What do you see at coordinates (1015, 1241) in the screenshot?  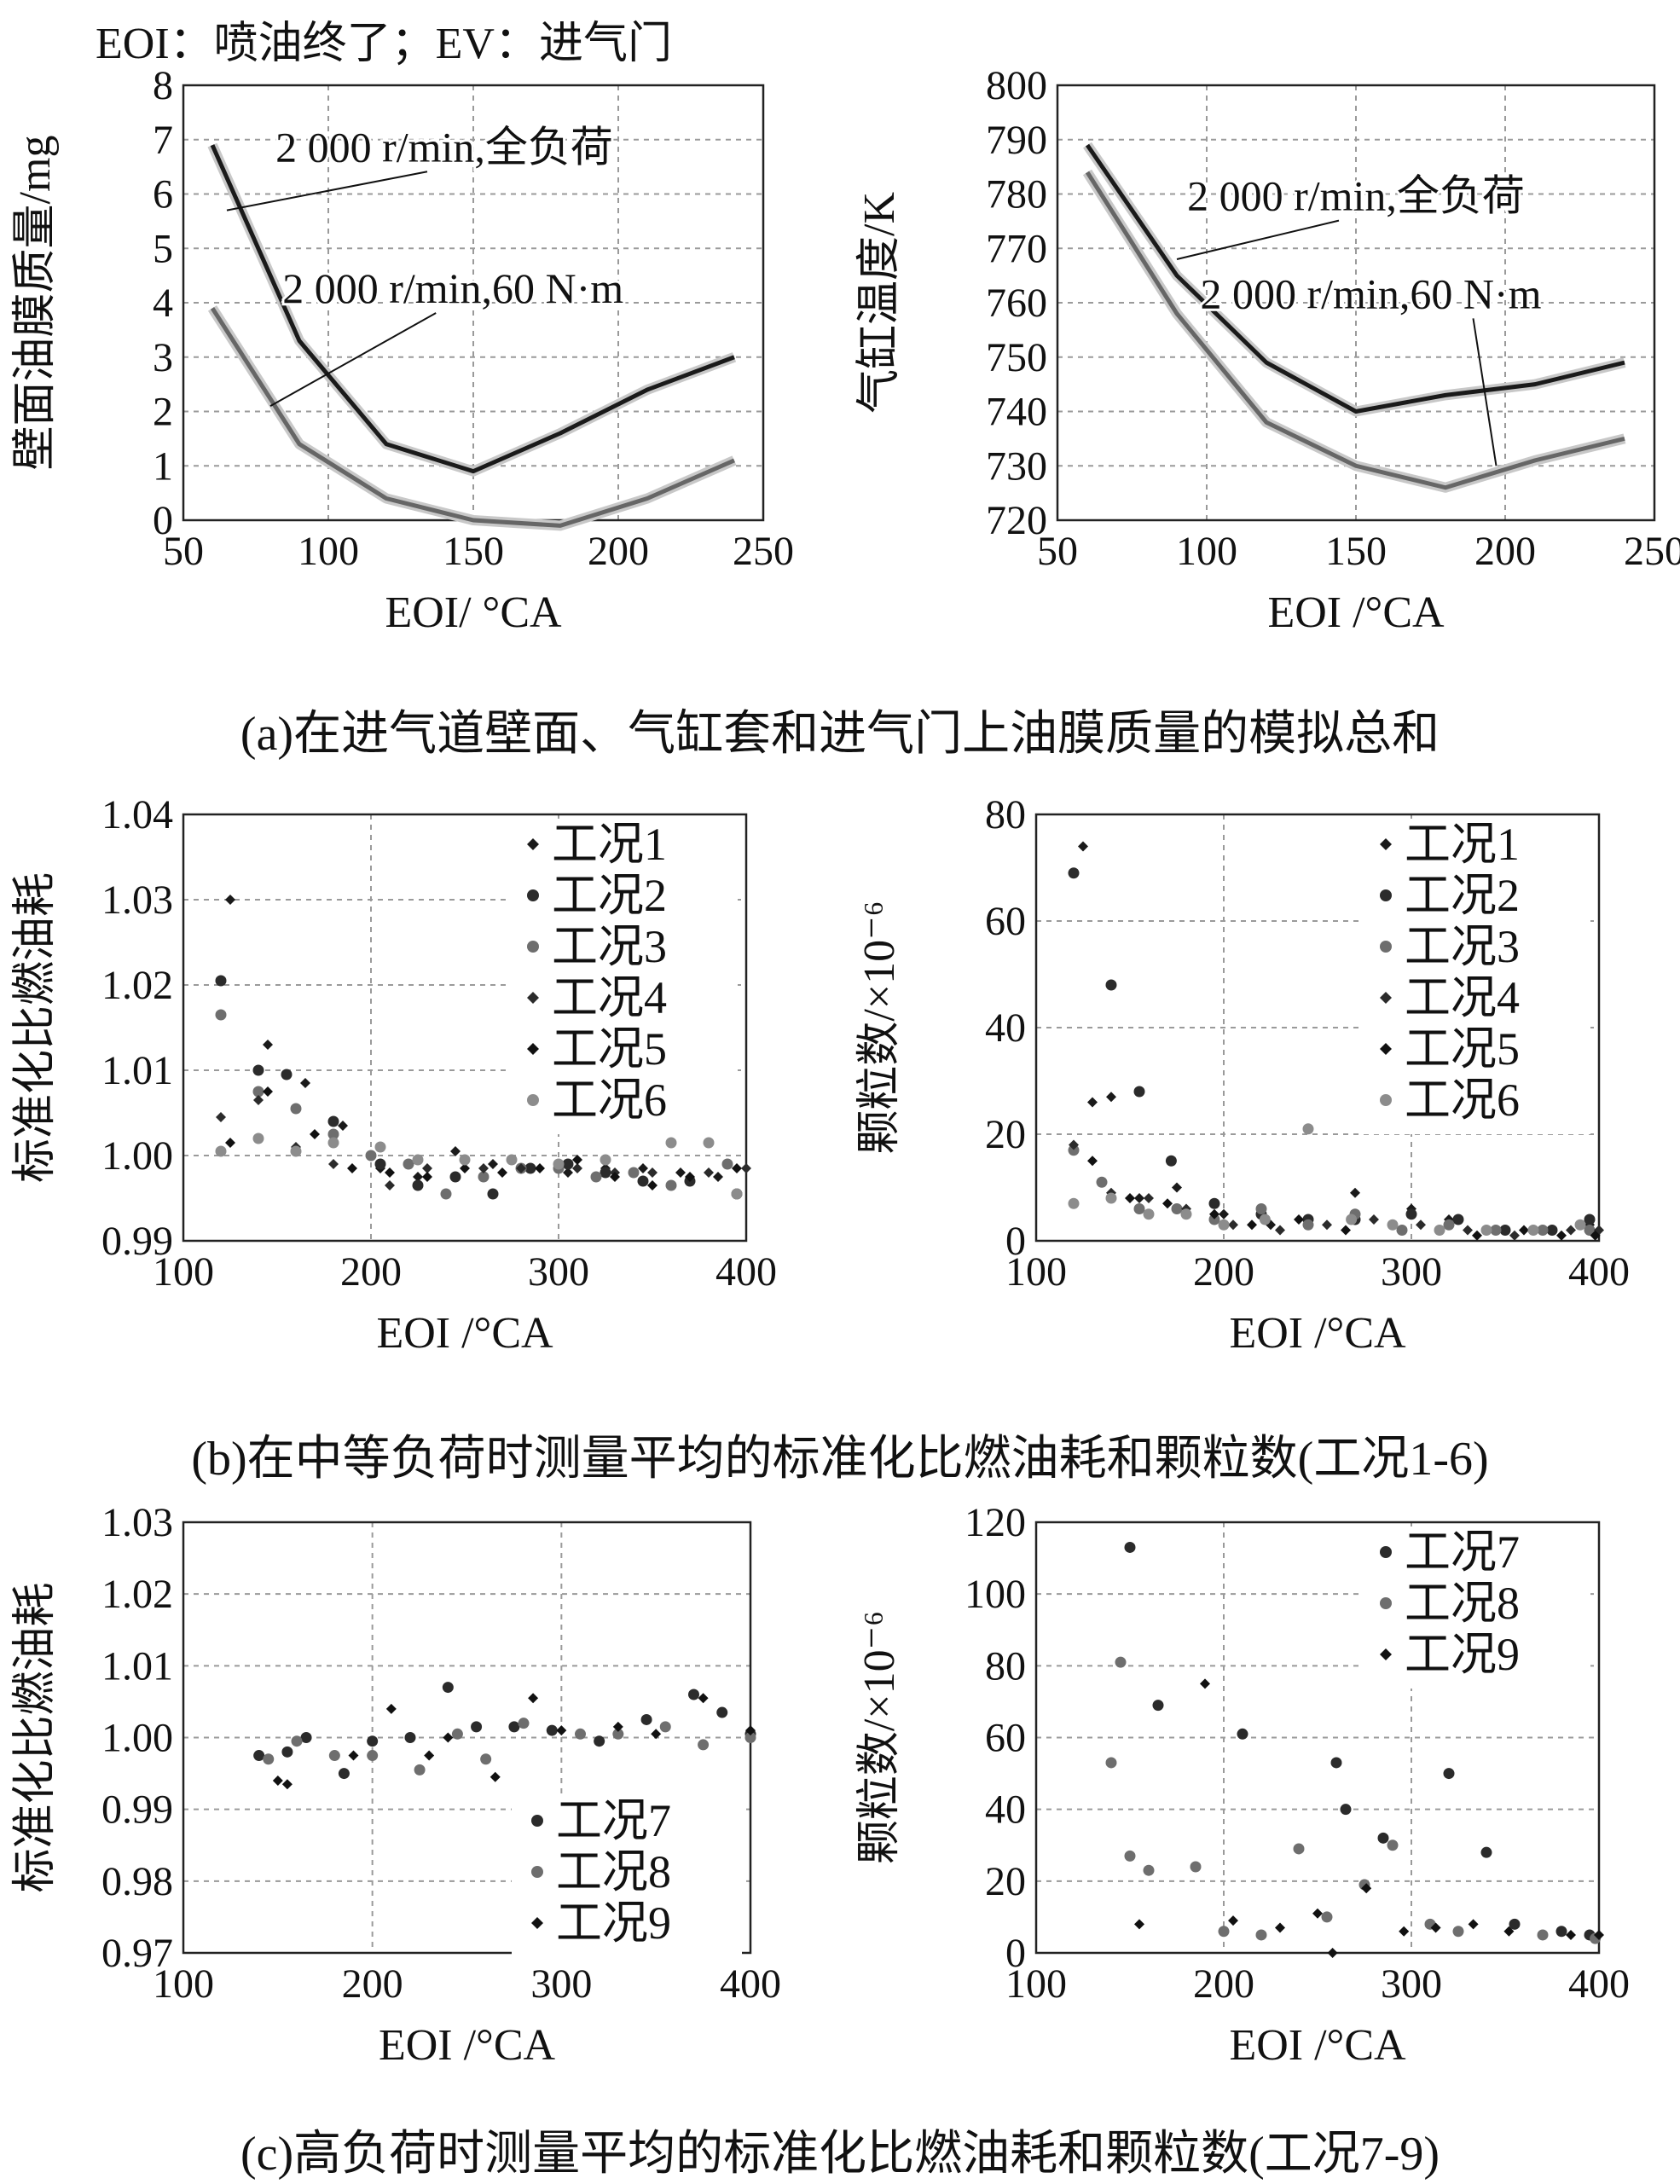 I see `y-tick-label: 0` at bounding box center [1015, 1241].